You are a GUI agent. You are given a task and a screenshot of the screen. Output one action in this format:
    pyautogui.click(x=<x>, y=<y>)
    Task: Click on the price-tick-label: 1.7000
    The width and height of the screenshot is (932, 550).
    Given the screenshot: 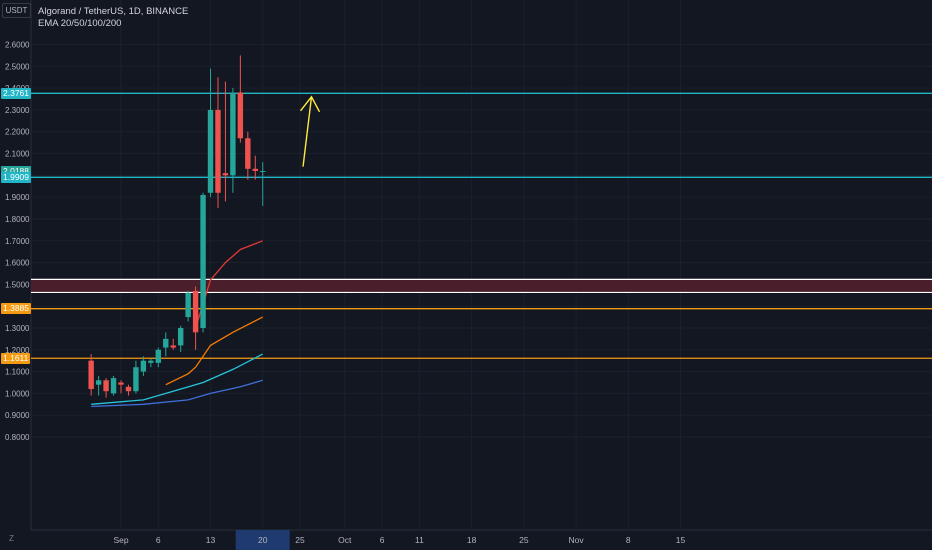 What is the action you would take?
    pyautogui.click(x=17, y=241)
    